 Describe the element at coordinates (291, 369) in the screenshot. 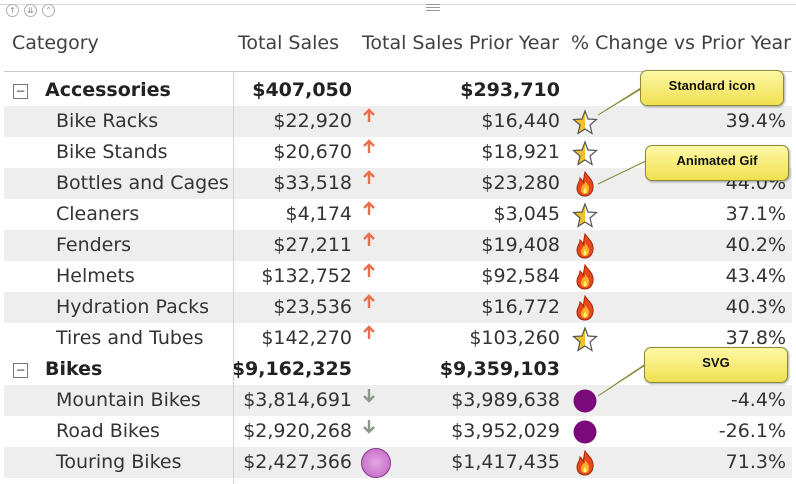

I see `group-total-sales: $9,162,325` at that location.